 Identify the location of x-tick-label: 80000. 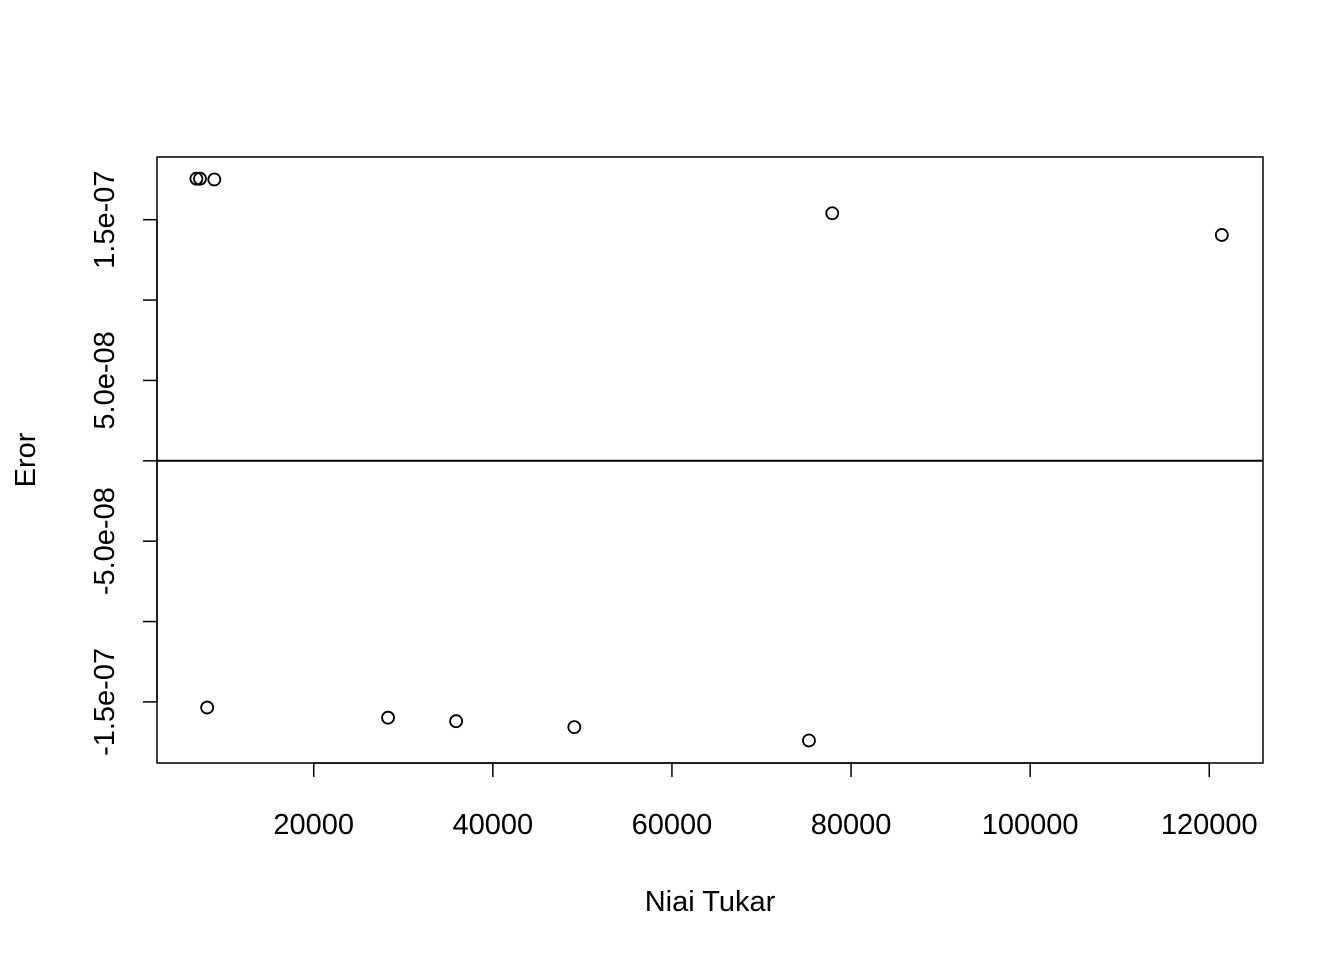
(851, 825).